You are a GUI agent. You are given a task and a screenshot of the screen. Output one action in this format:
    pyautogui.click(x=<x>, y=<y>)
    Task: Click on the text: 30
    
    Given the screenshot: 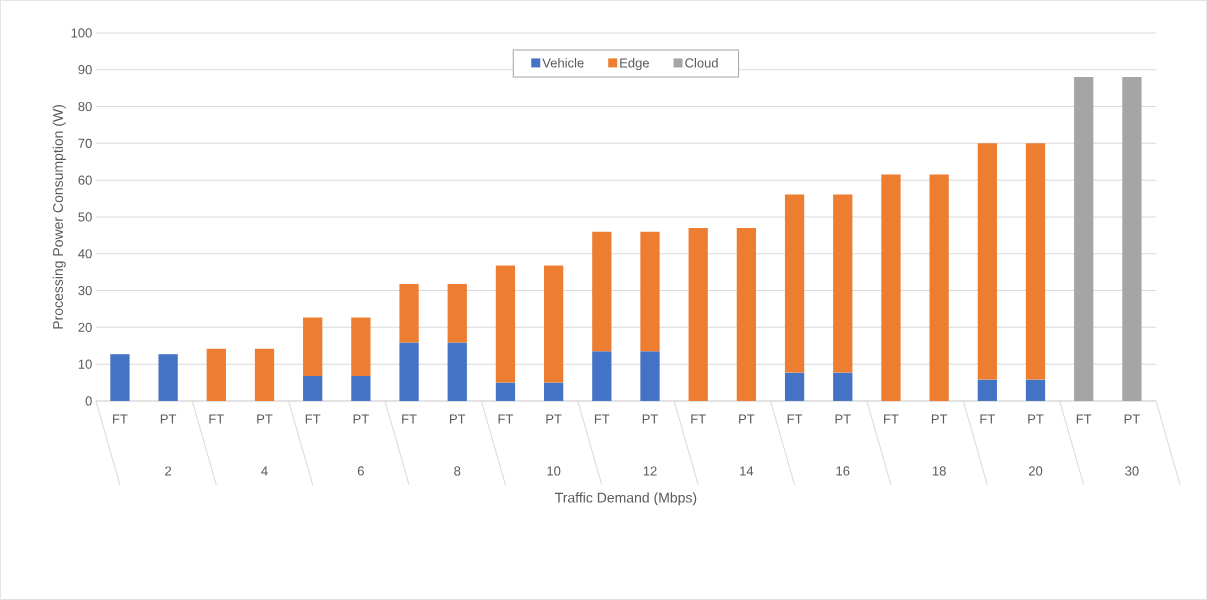 What is the action you would take?
    pyautogui.click(x=1132, y=471)
    